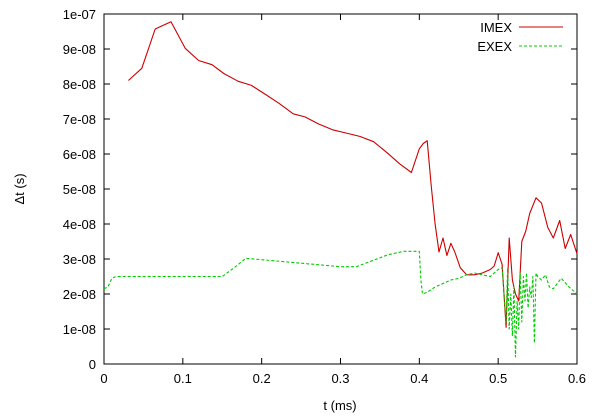 Image resolution: width=594 pixels, height=416 pixels. I want to click on y-tick-label: 3e-08, so click(79, 259).